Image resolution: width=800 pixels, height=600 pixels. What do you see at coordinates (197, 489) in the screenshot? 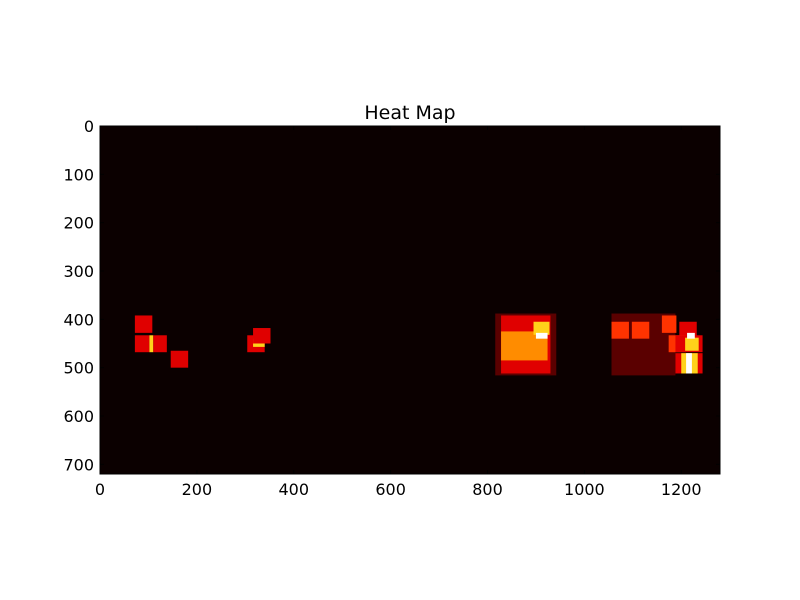
I see `x-tick-label: 200` at bounding box center [197, 489].